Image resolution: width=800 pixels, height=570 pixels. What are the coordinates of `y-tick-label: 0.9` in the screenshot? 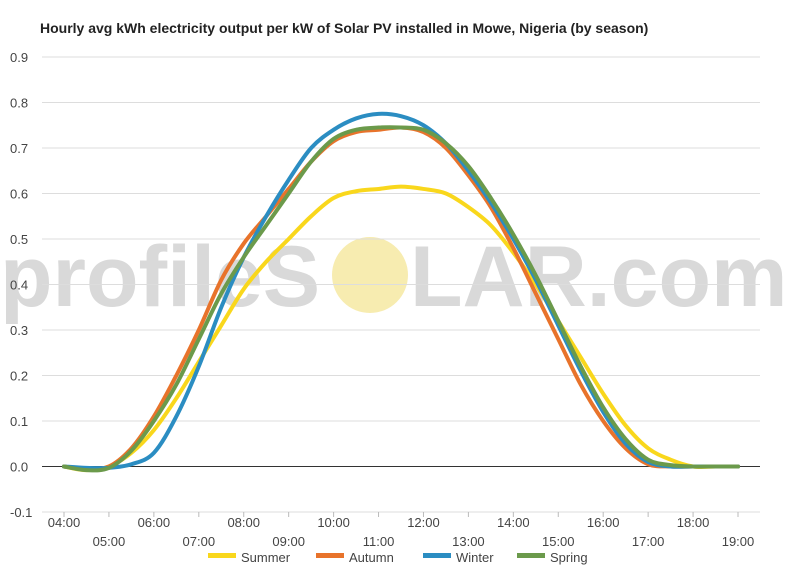 It's located at (19, 57).